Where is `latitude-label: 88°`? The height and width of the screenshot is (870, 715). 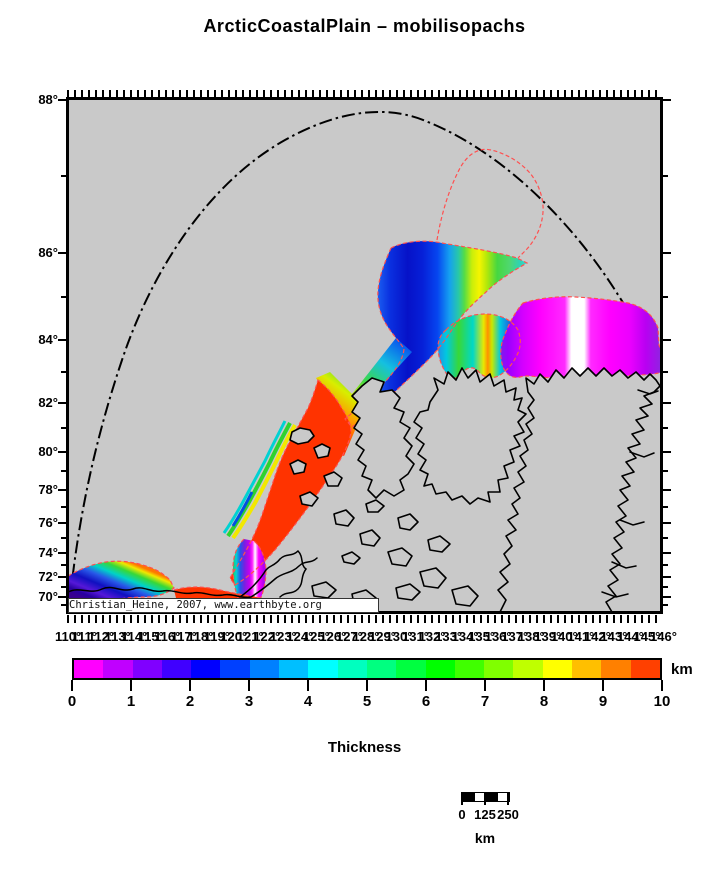
latitude-label: 88° is located at coordinates (48, 99).